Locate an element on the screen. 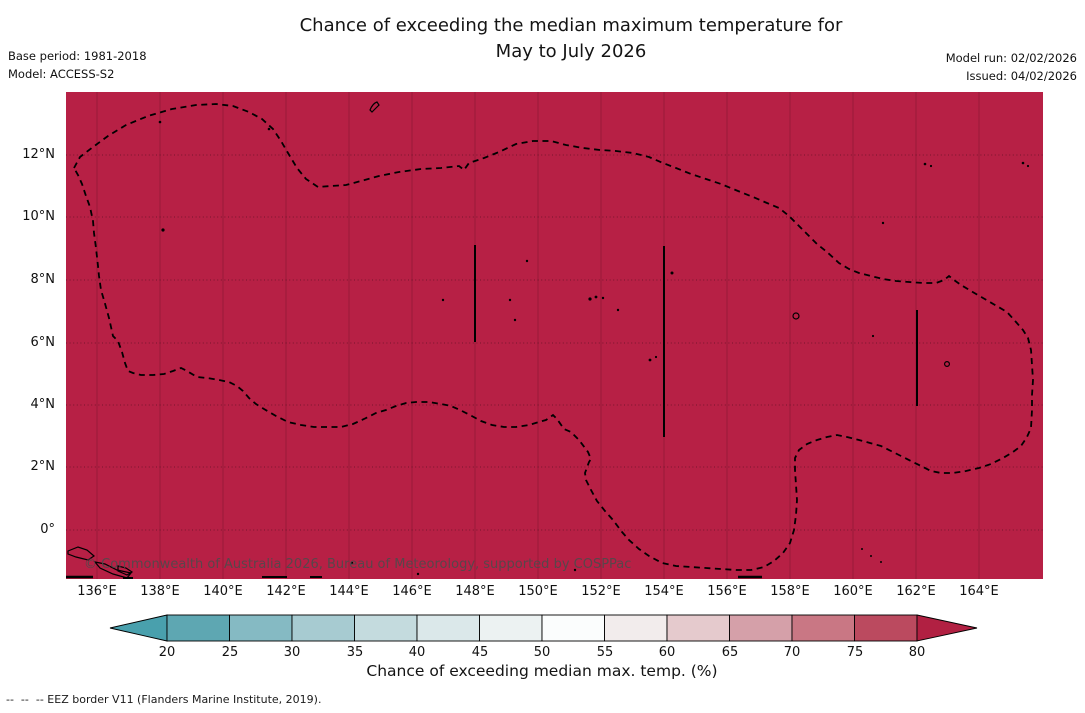  colorbar-tick-label: 35 is located at coordinates (355, 652).